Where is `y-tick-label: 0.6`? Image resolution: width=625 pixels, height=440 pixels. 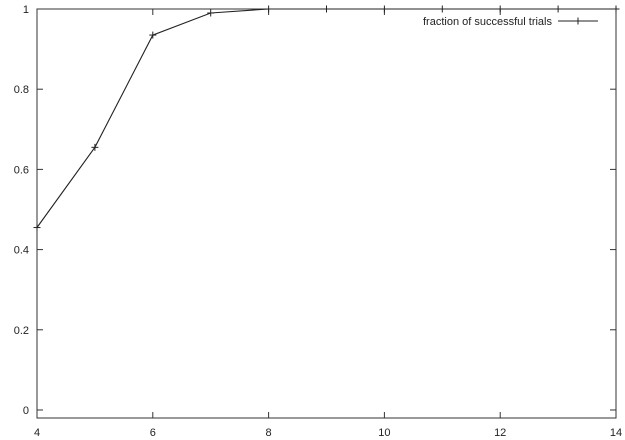 y-tick-label: 0.6 is located at coordinates (21, 170).